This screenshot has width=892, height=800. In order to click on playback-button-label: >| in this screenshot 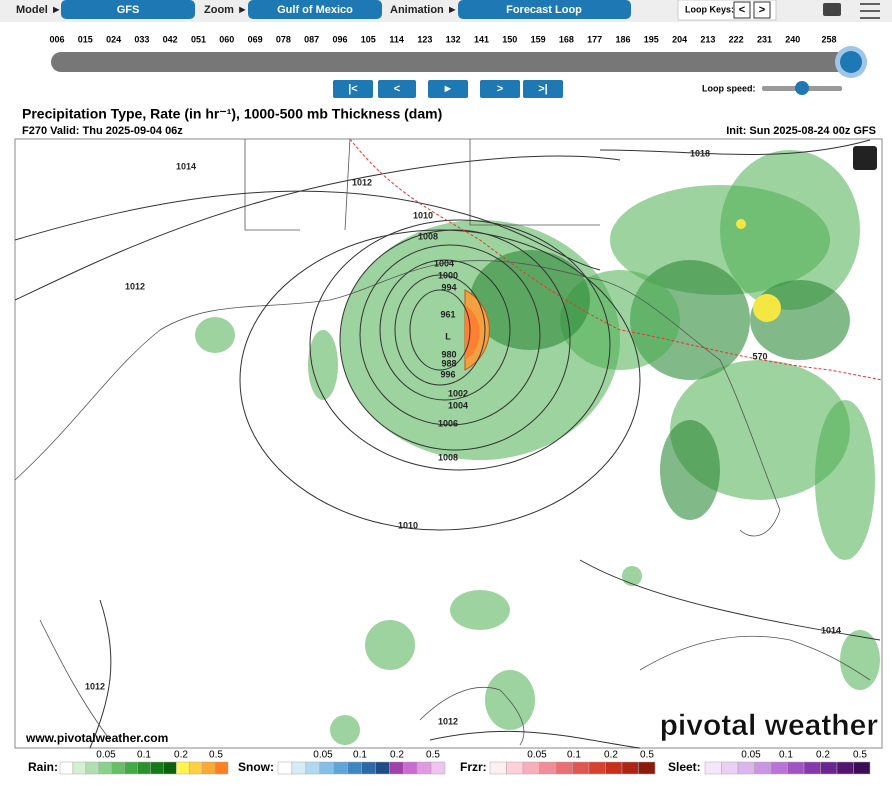, I will do `click(543, 89)`.